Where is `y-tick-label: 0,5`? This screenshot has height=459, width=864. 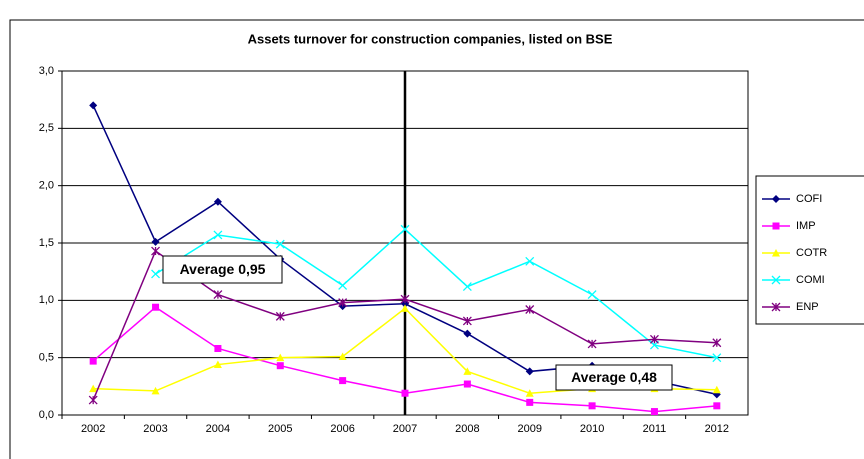
y-tick-label: 0,5 is located at coordinates (46, 358).